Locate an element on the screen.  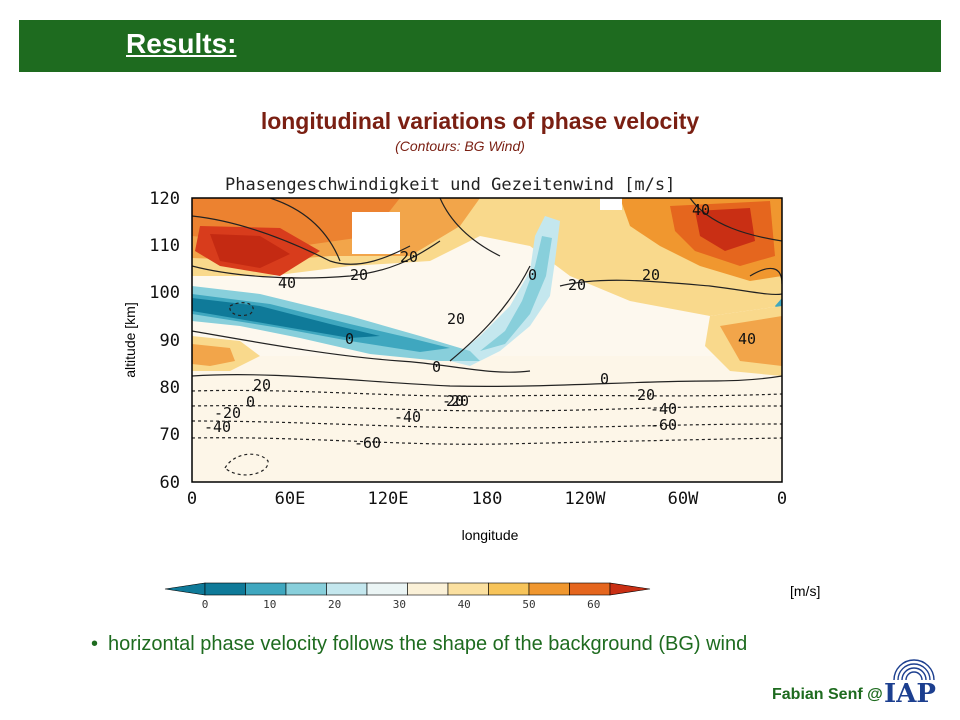
colorbar-tick-label: 30 is located at coordinates (399, 604).